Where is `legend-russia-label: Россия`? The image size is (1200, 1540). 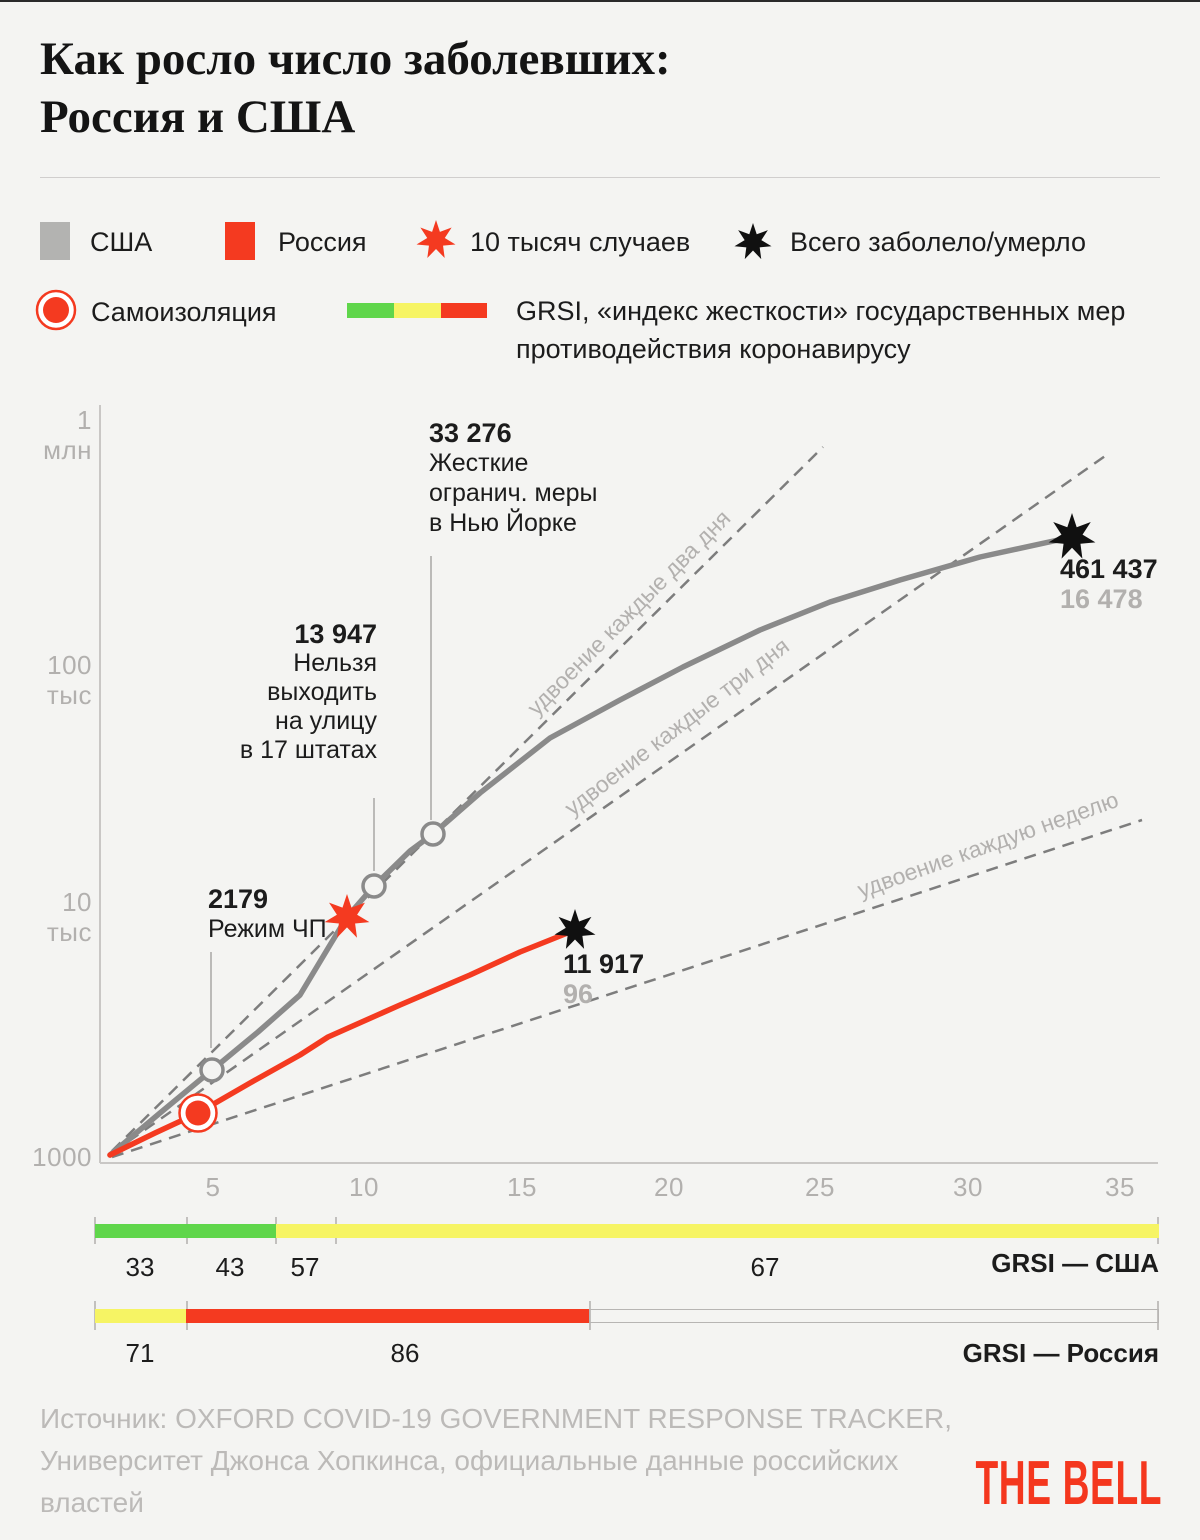 legend-russia-label: Россия is located at coordinates (322, 242).